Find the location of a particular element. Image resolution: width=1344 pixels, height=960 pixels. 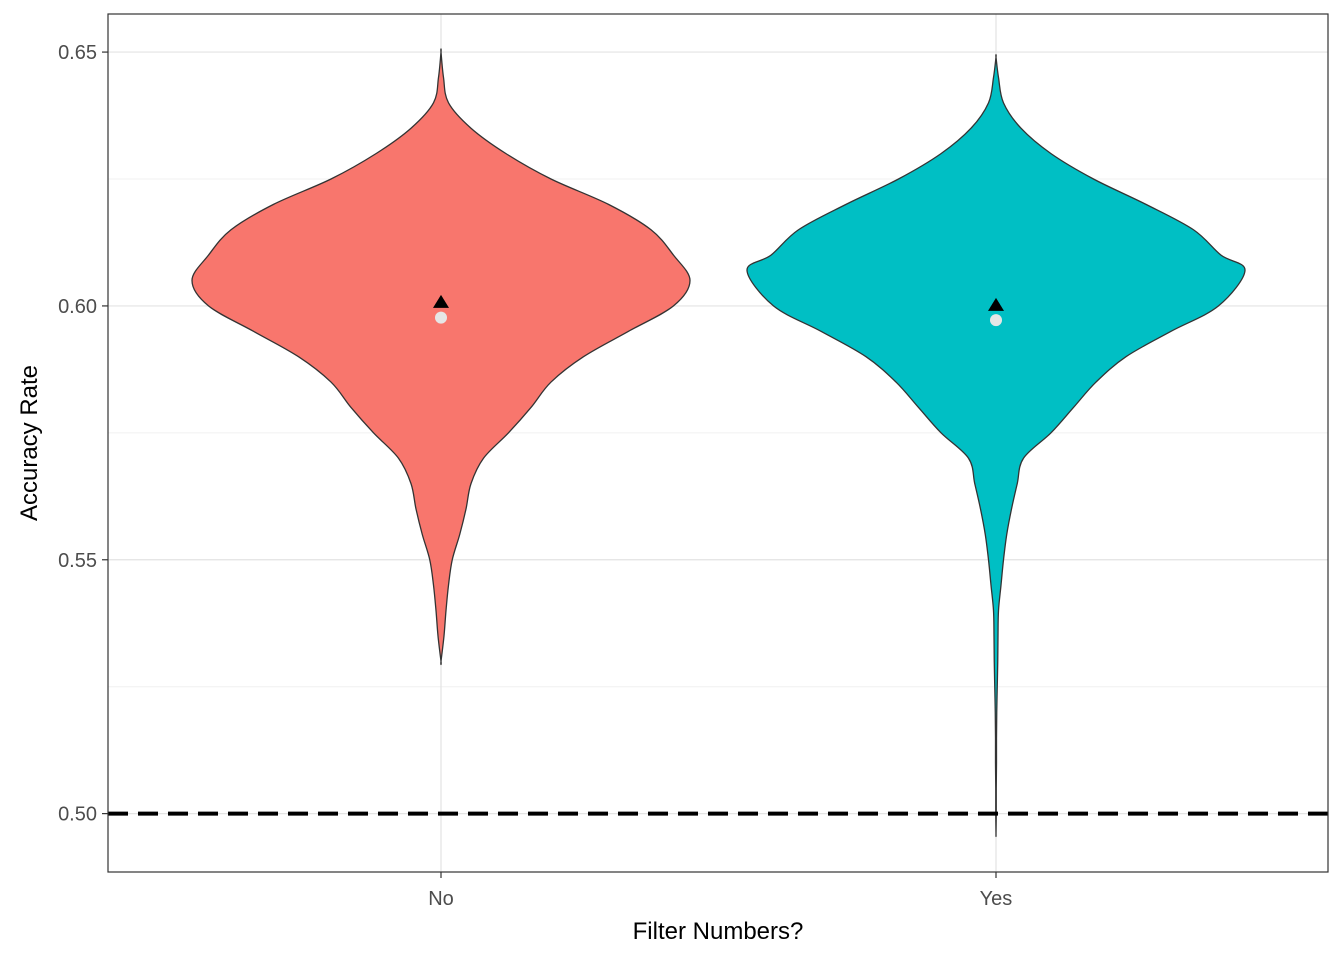

median-point-no is located at coordinates (441, 317).